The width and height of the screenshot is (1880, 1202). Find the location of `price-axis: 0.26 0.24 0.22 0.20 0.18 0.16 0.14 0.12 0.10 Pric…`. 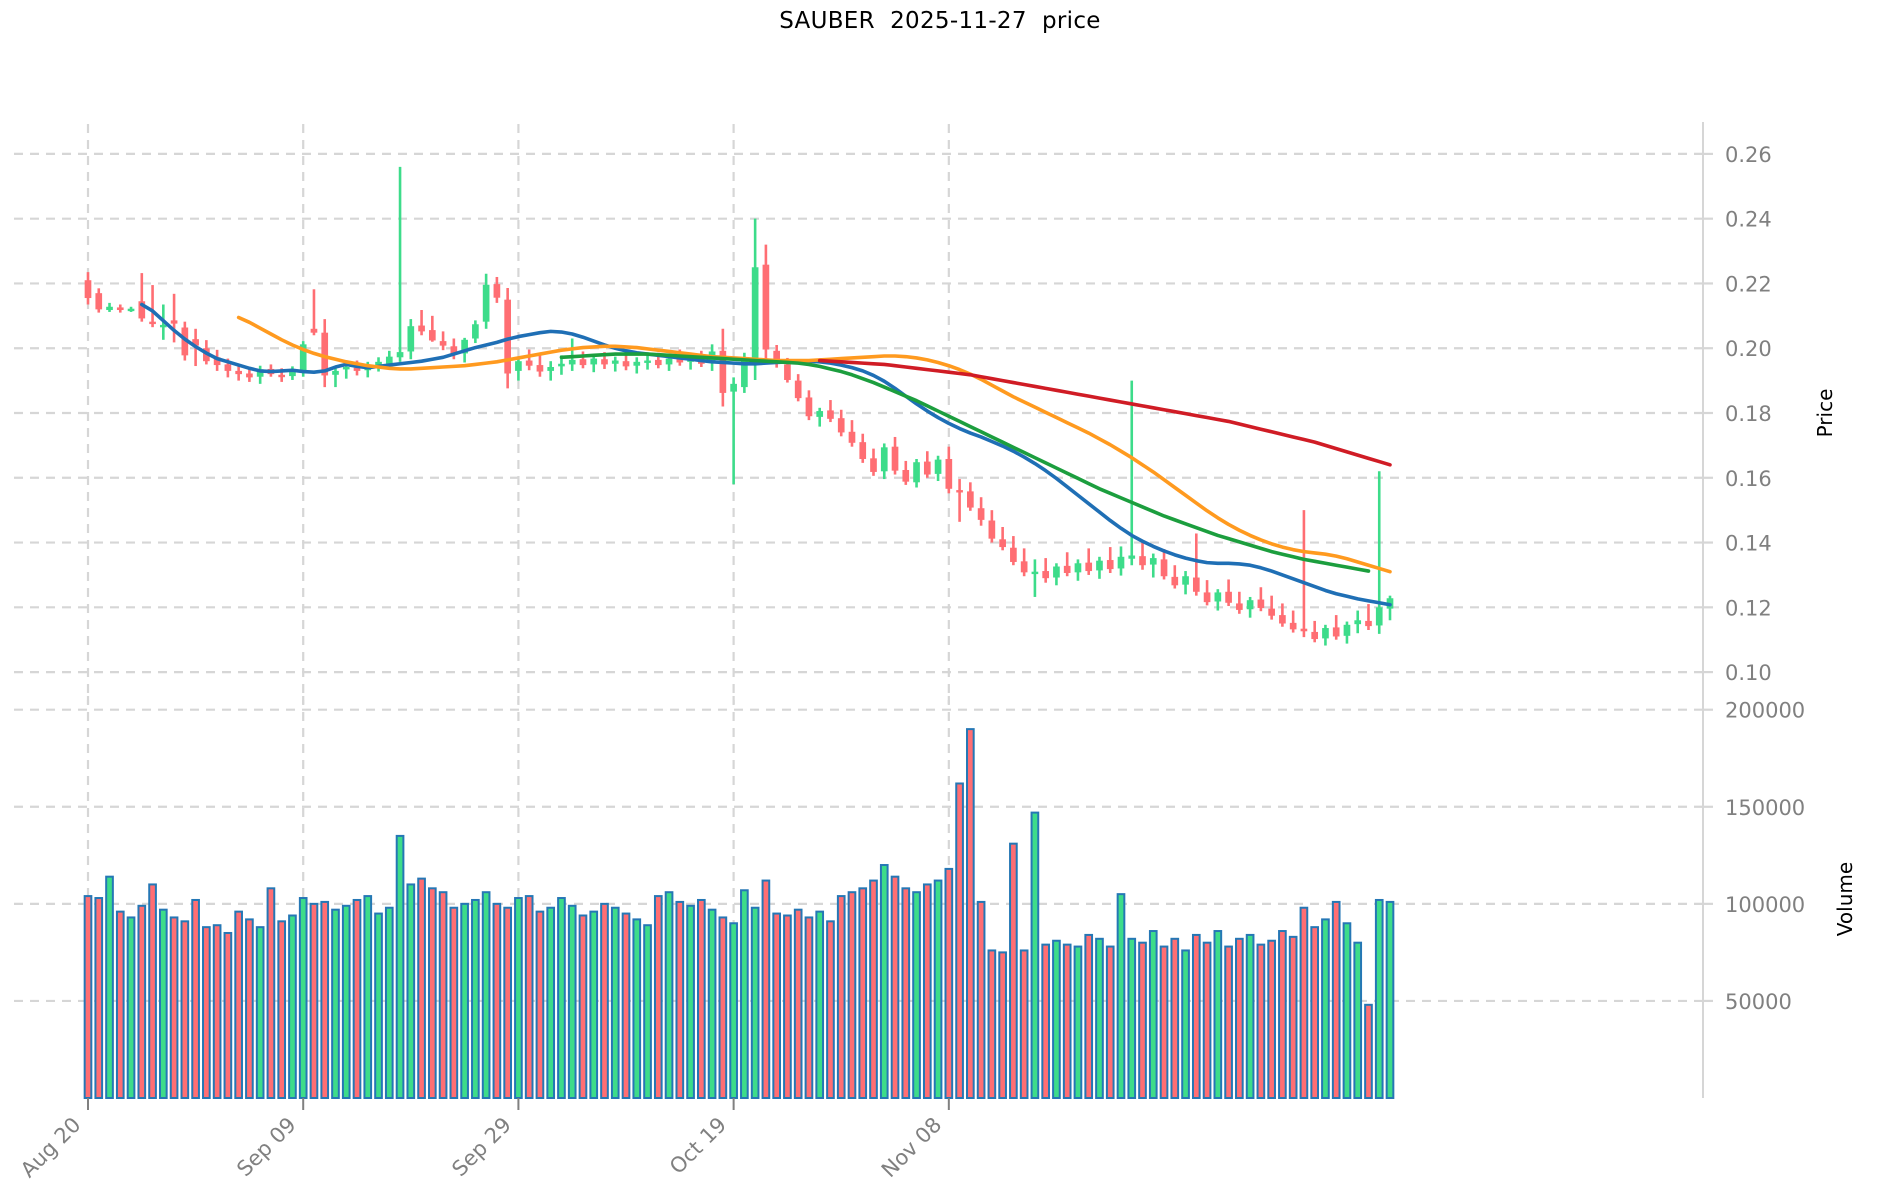

price-axis: 0.26 0.24 0.22 0.20 0.18 0.16 0.14 0.12 0.10 Pric… is located at coordinates (1770, 414).